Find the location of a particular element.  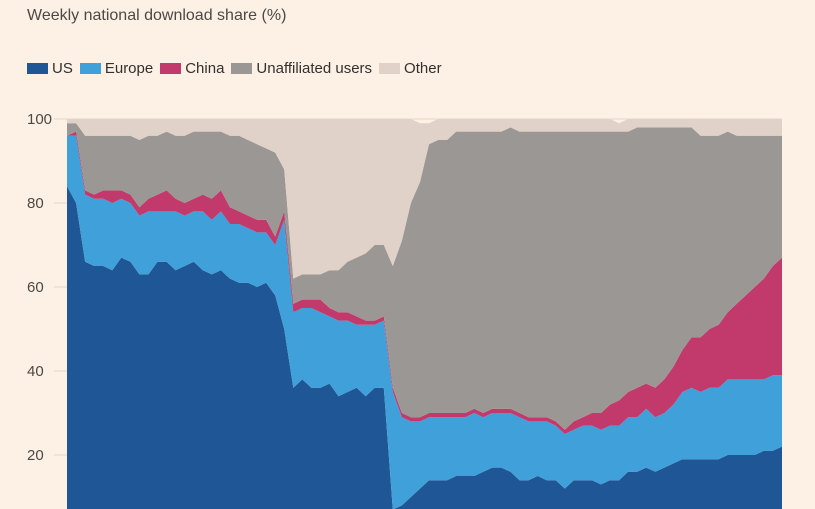

legend-swatch-china is located at coordinates (171, 68).